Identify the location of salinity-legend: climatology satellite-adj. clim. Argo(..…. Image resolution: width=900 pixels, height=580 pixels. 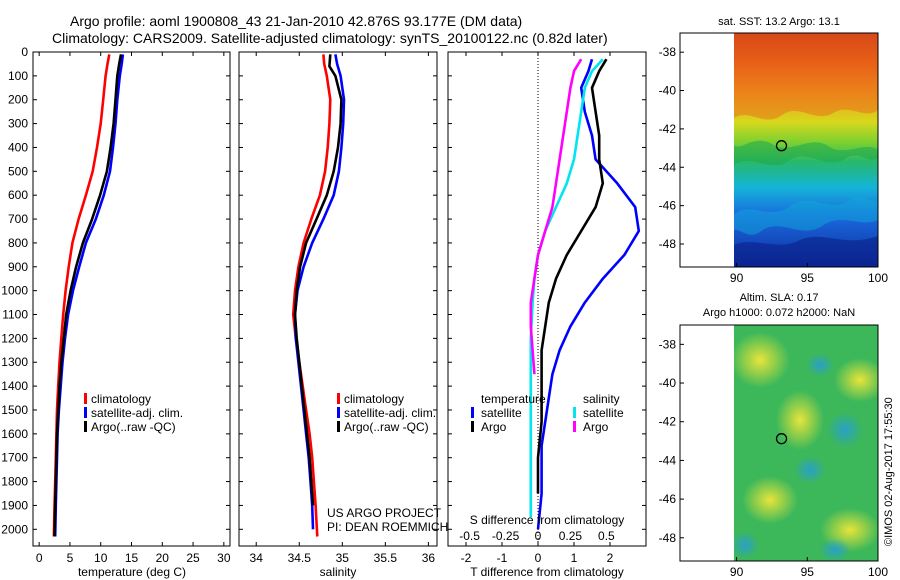
(386, 413).